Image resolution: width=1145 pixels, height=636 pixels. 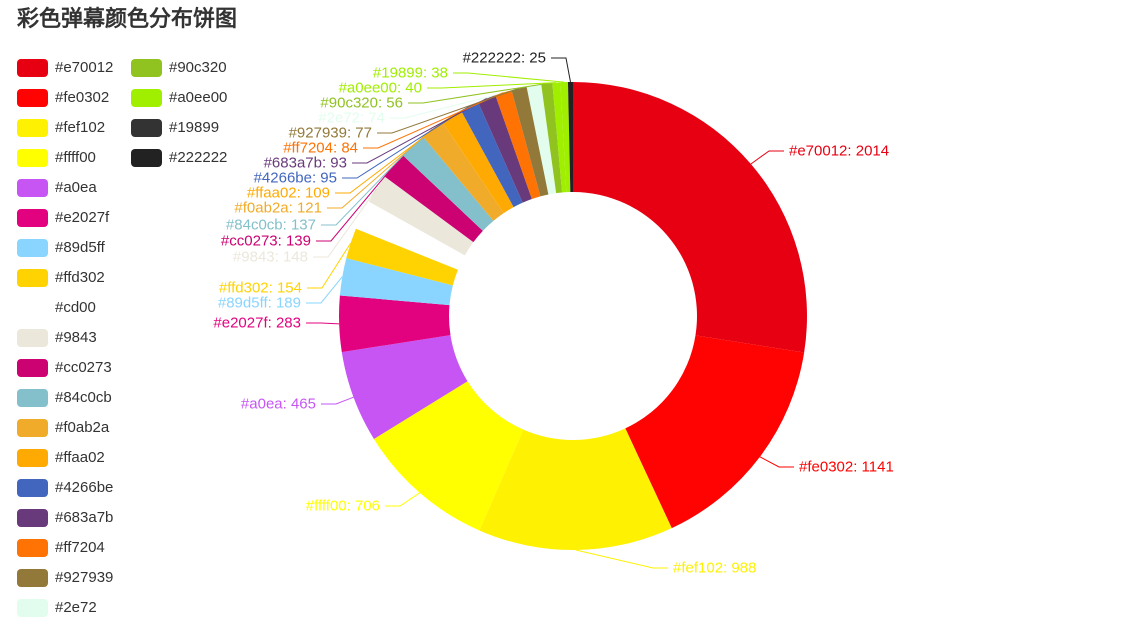 What do you see at coordinates (410, 73) in the screenshot?
I see `slice-label: #19899: 38` at bounding box center [410, 73].